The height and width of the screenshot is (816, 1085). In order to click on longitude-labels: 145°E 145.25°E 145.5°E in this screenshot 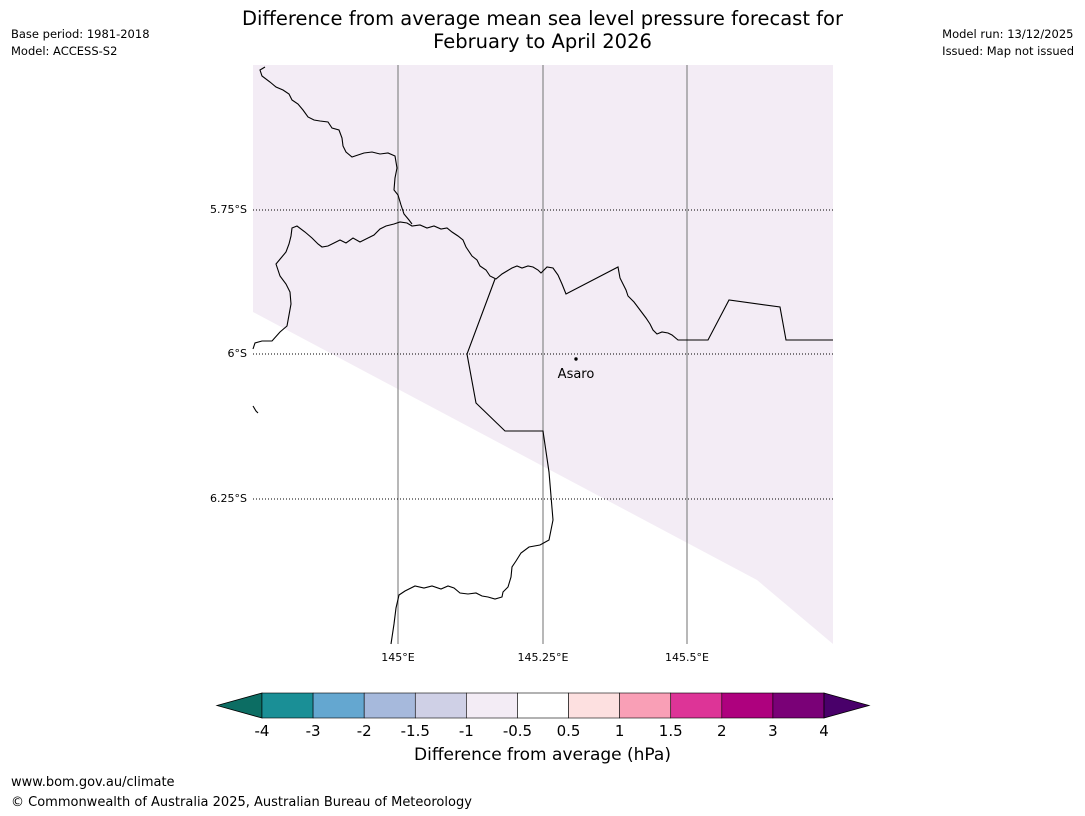, I will do `click(545, 657)`.